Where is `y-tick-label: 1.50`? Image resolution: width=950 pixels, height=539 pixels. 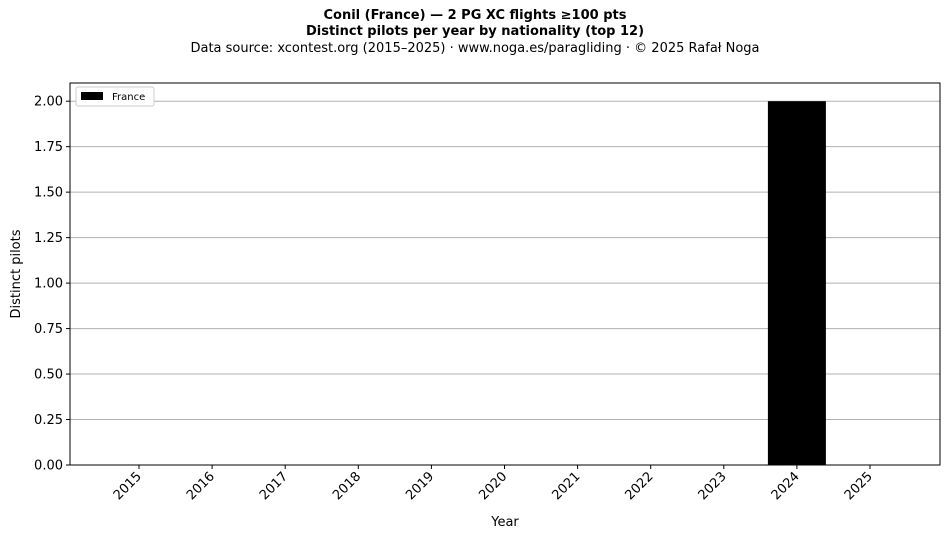 y-tick-label: 1.50 is located at coordinates (48, 193).